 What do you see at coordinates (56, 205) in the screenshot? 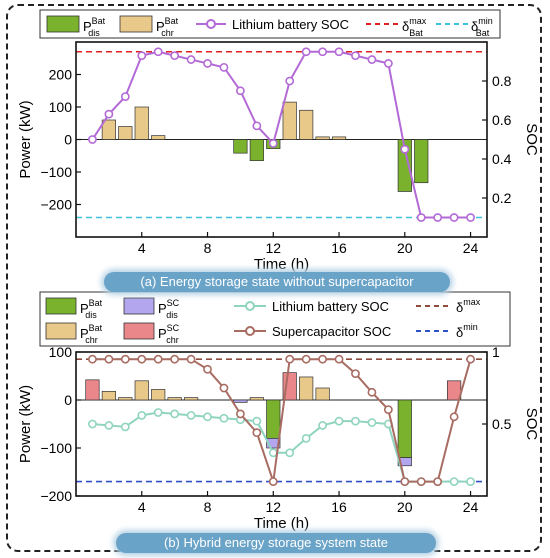
I see `chart-a-y-tick-label: −200` at bounding box center [56, 205].